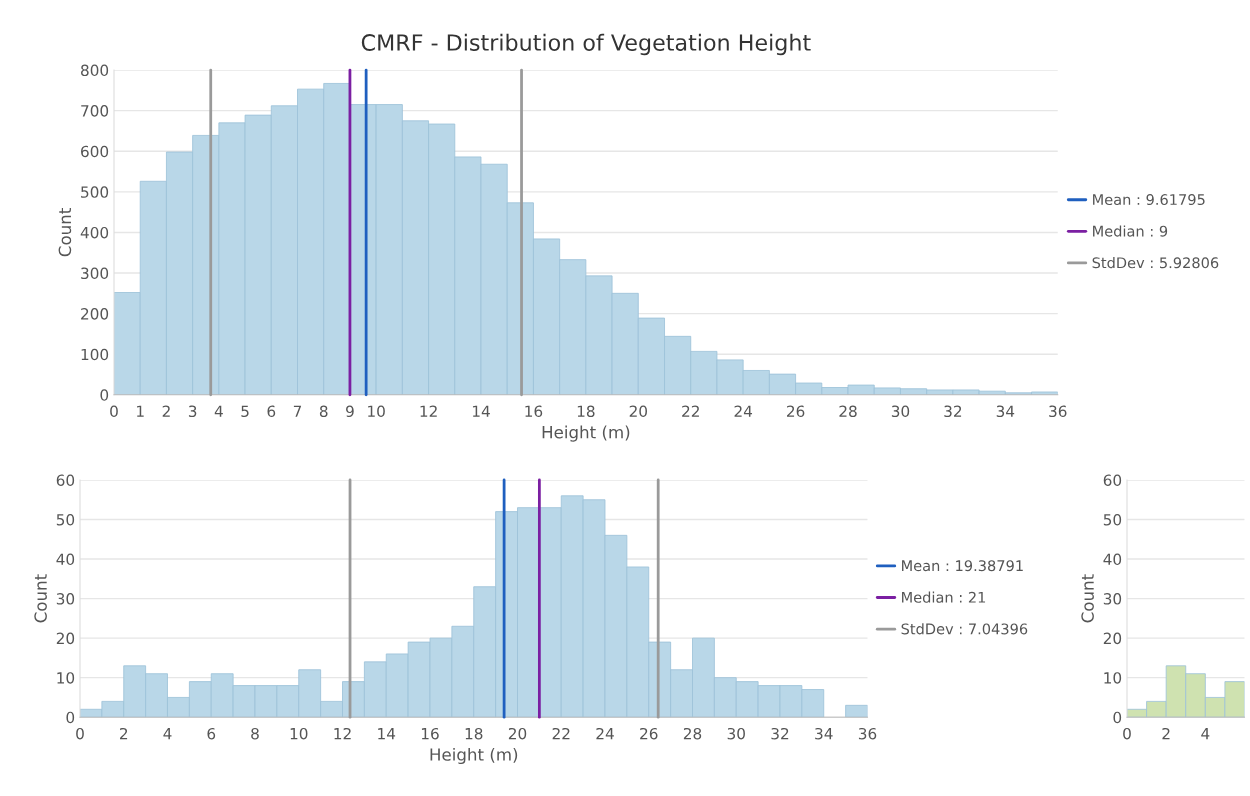 This screenshot has width=1250, height=796. I want to click on legend-label: Median : 9, so click(1130, 231).